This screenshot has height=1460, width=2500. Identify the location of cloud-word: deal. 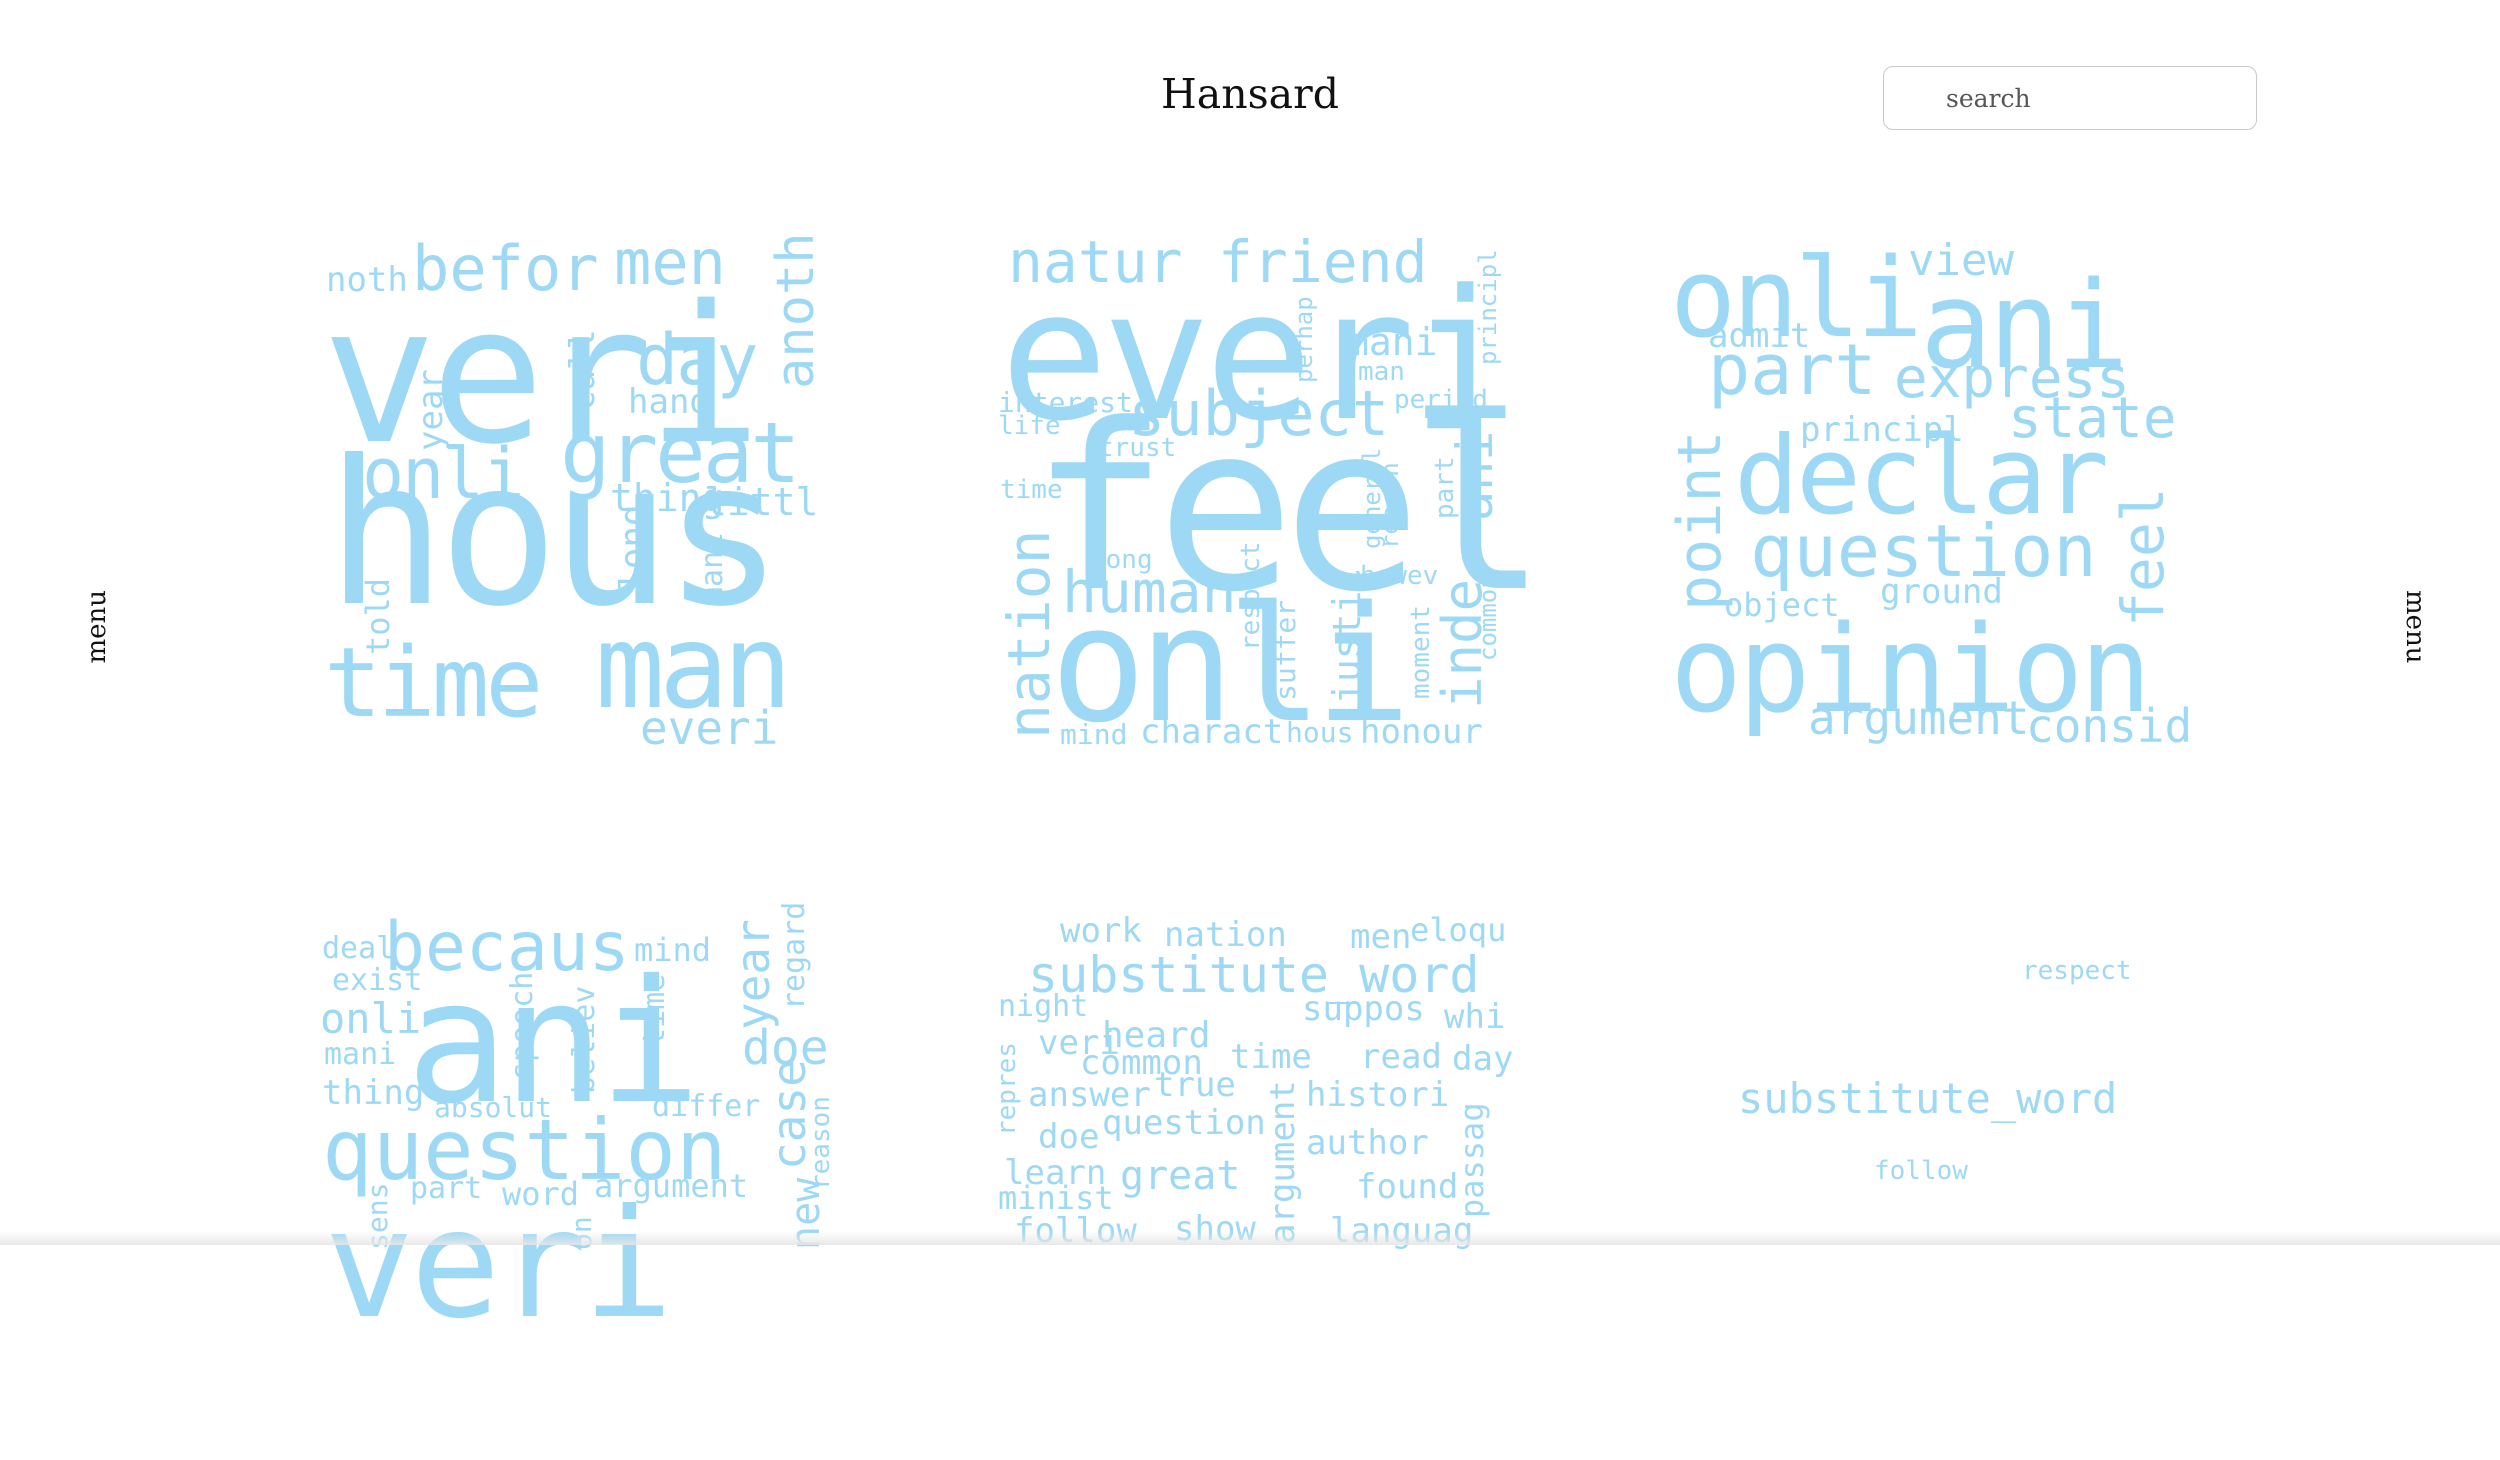
(358, 948).